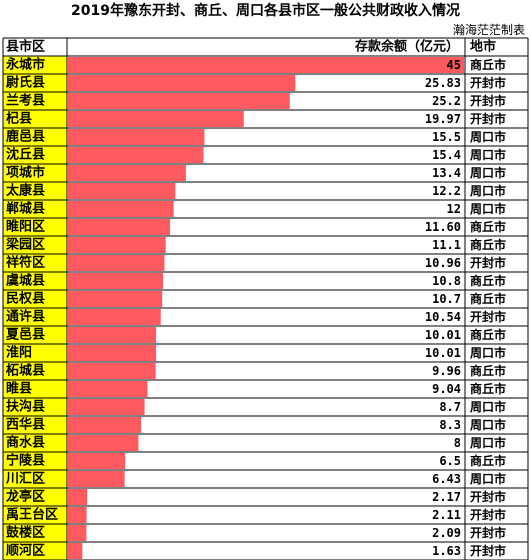 This screenshot has height=560, width=531. I want to click on value-label: 10.7, so click(446, 299).